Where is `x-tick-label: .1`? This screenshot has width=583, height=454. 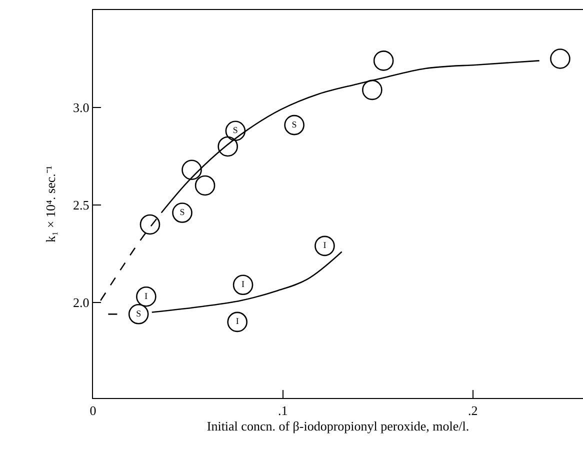 x-tick-label: .1 is located at coordinates (283, 410).